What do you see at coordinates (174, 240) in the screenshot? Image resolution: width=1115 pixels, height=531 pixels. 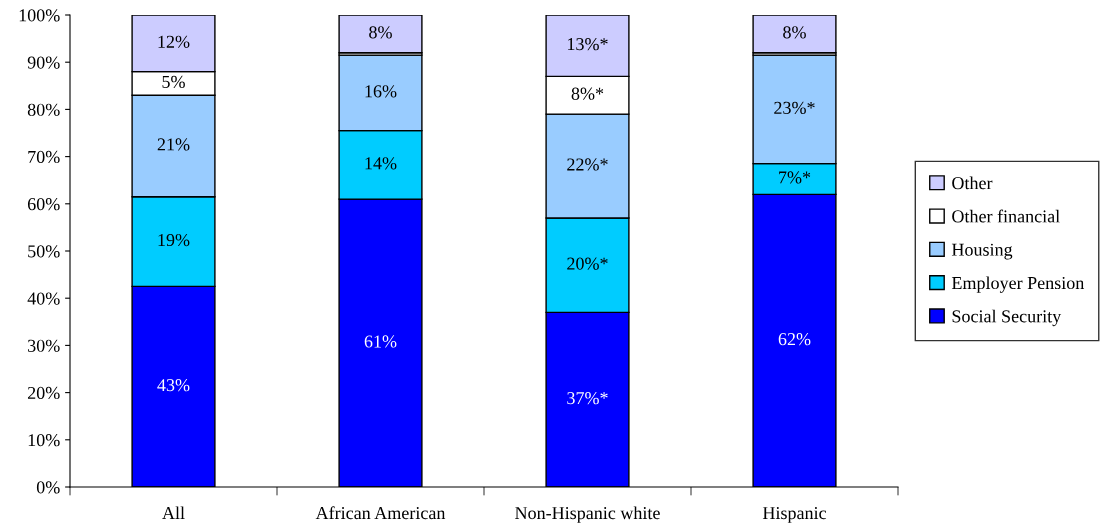 I see `data-label: 19%` at bounding box center [174, 240].